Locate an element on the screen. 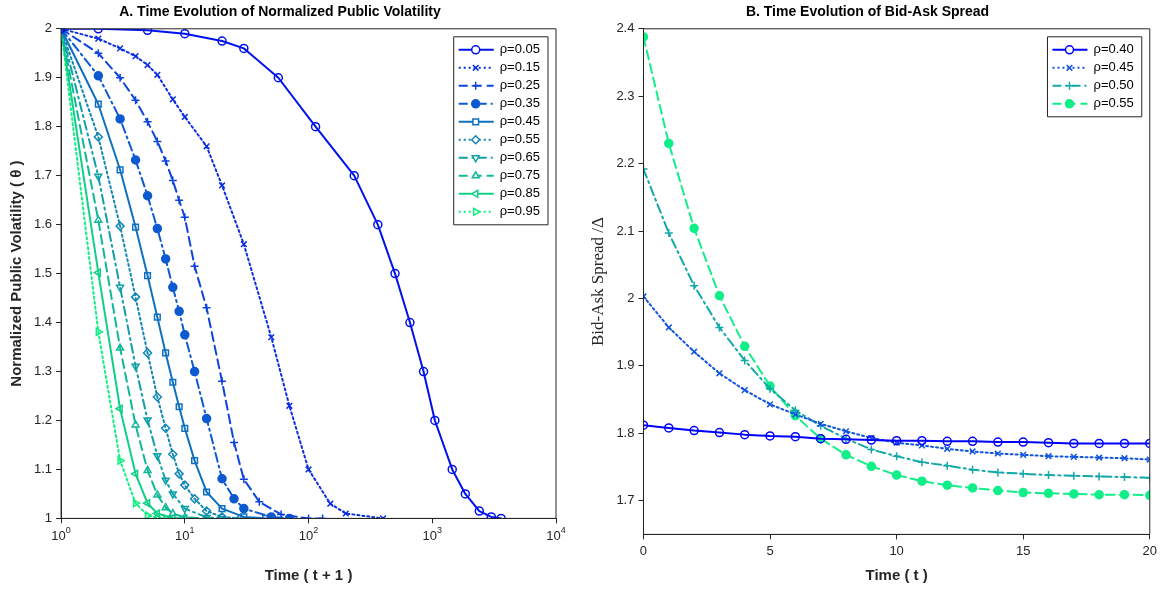  x-tick-label: 10 is located at coordinates (896, 550).